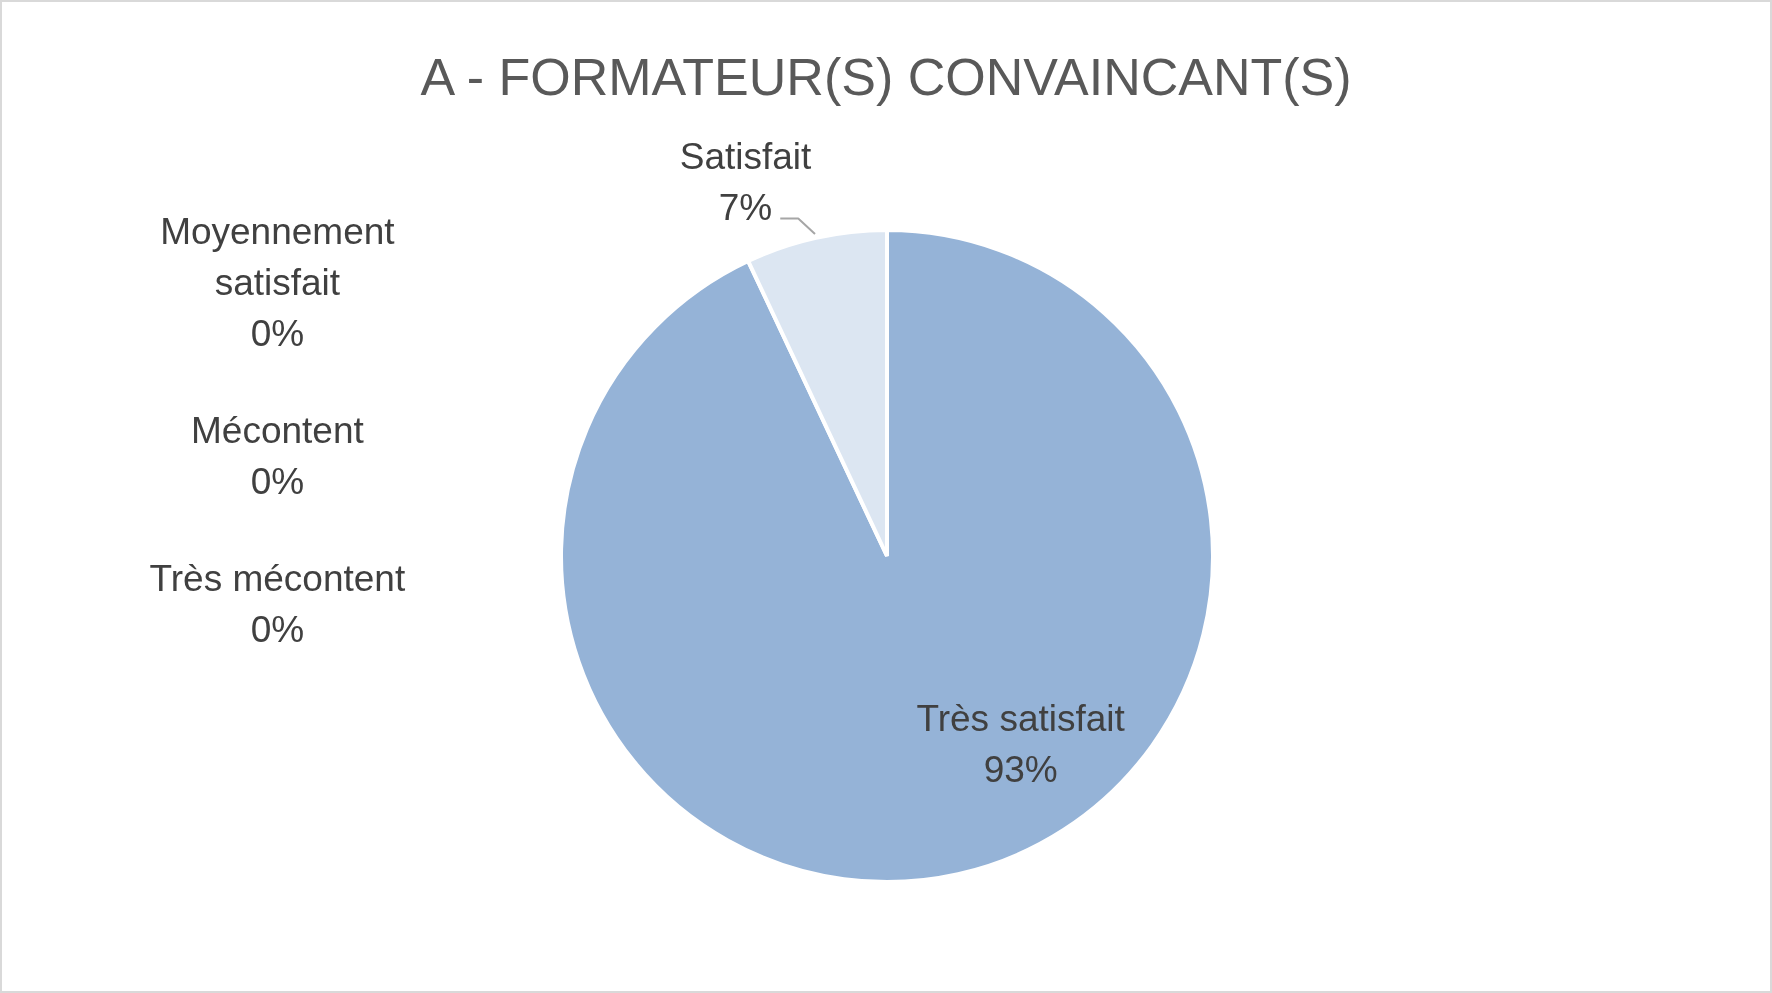 The width and height of the screenshot is (1772, 993). I want to click on data-label: 7%, so click(745, 207).